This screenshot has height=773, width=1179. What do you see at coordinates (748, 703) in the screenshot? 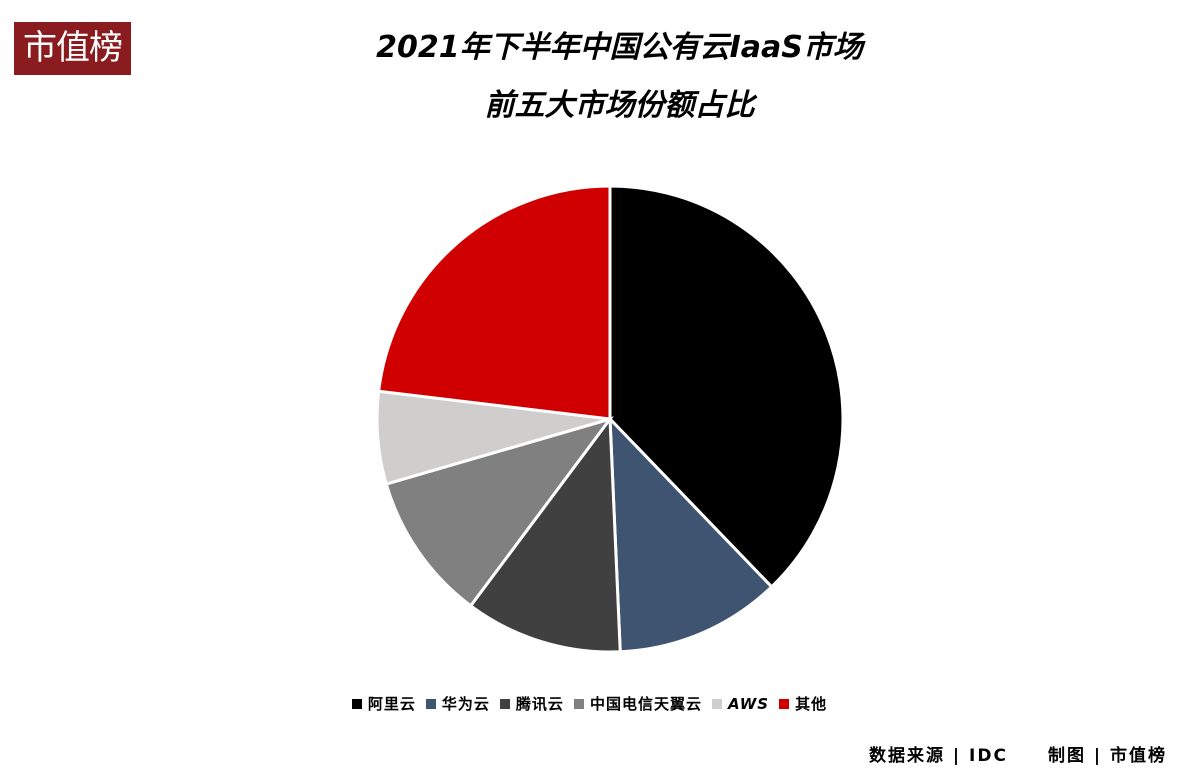
I see `legend-label: AWS` at bounding box center [748, 703].